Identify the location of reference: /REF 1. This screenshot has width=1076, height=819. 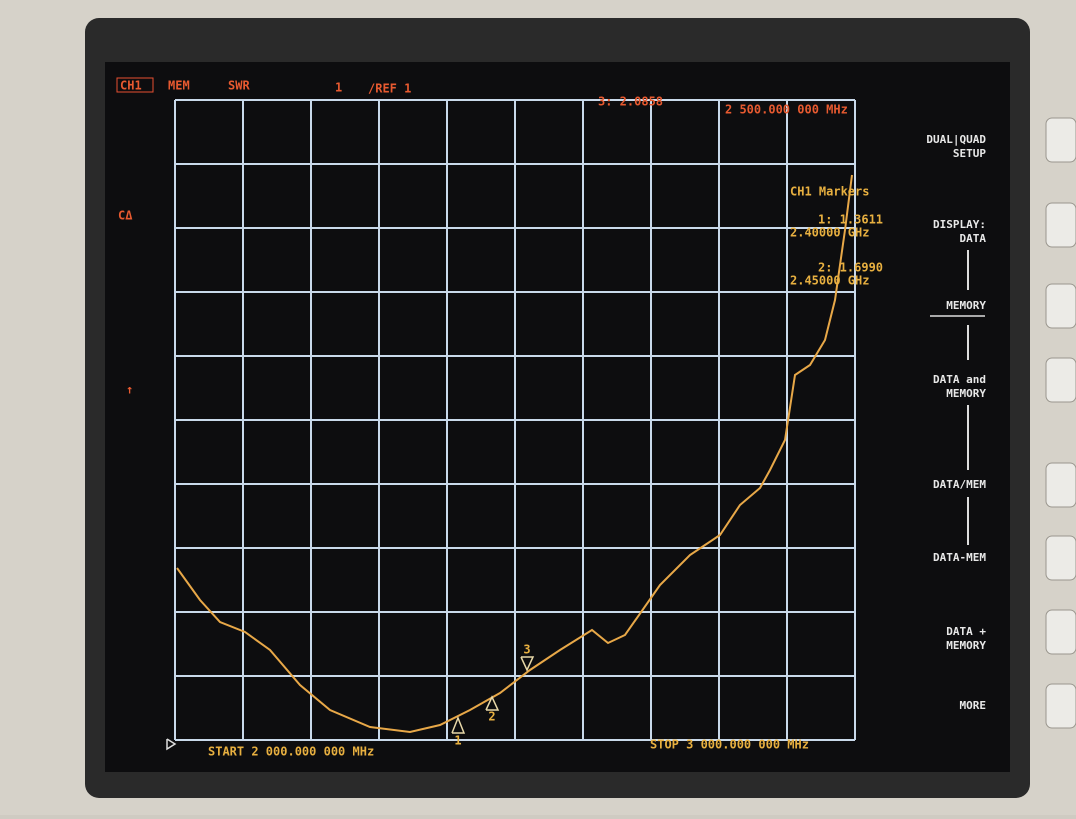
(389, 89).